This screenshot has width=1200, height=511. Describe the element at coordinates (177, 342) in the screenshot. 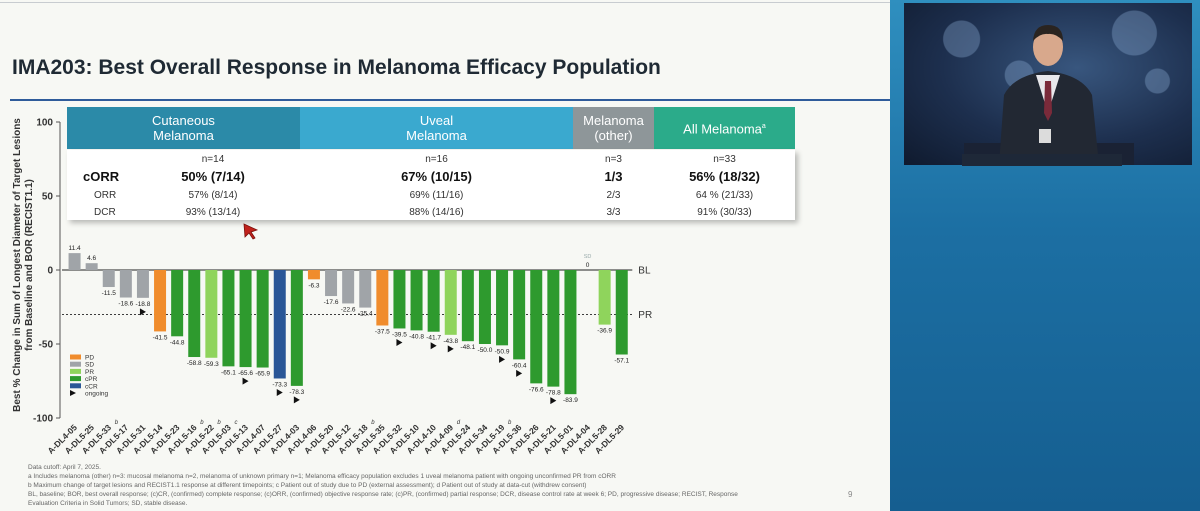

I see `bar-value-a-dl5-23: -44.8` at that location.